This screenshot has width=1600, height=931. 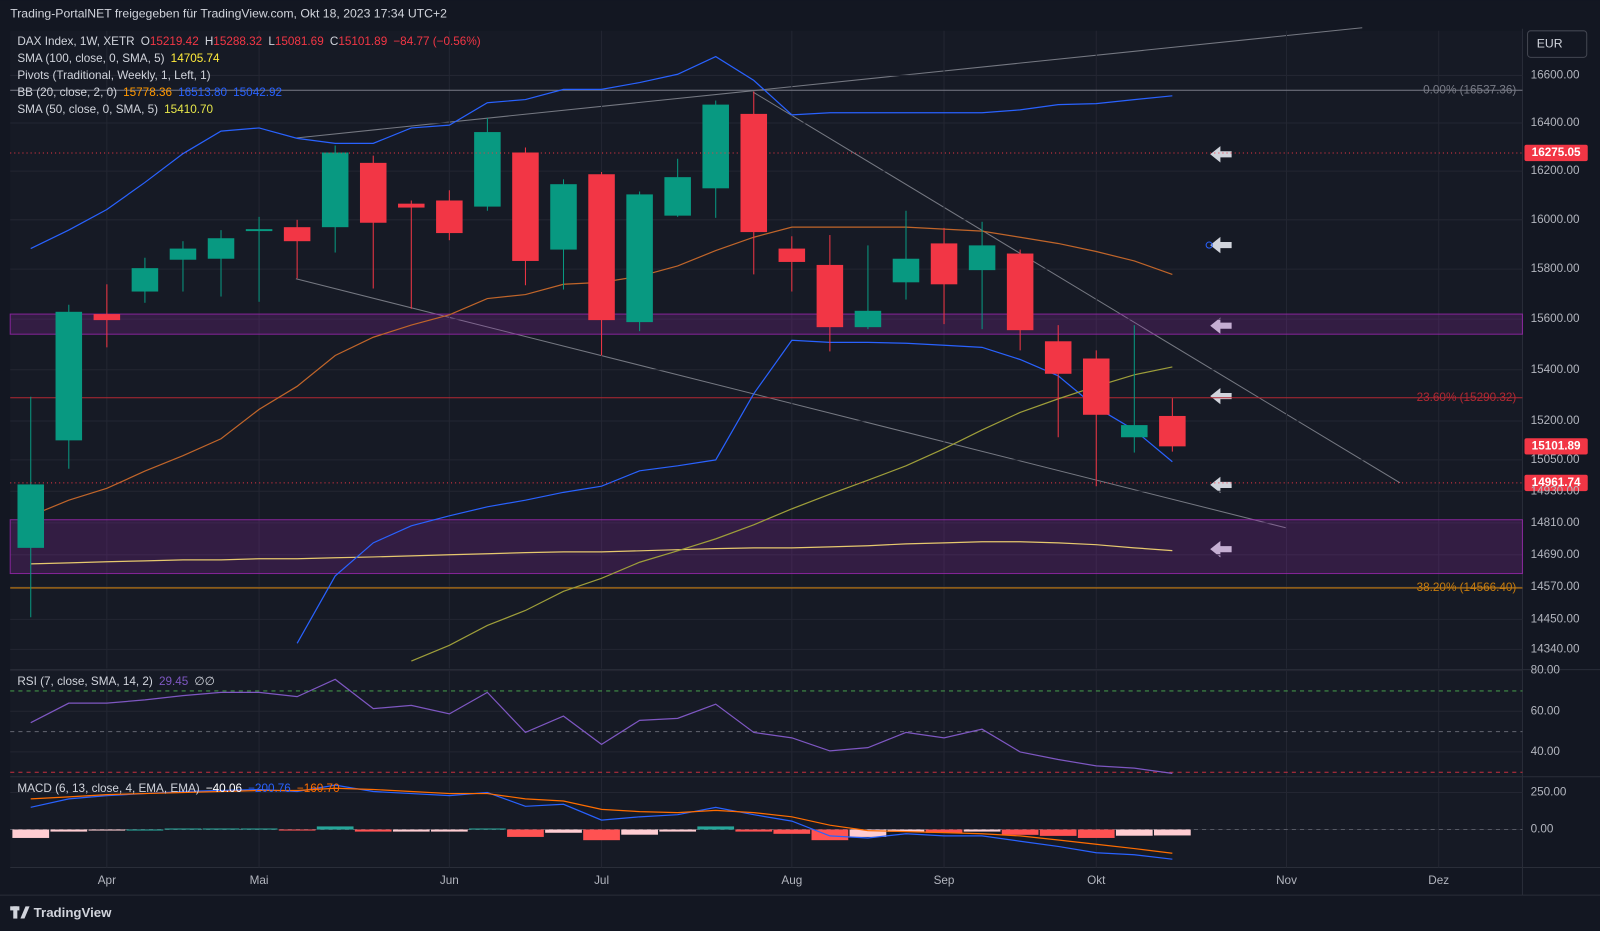 What do you see at coordinates (318, 788) in the screenshot?
I see `legend-text: −160.70` at bounding box center [318, 788].